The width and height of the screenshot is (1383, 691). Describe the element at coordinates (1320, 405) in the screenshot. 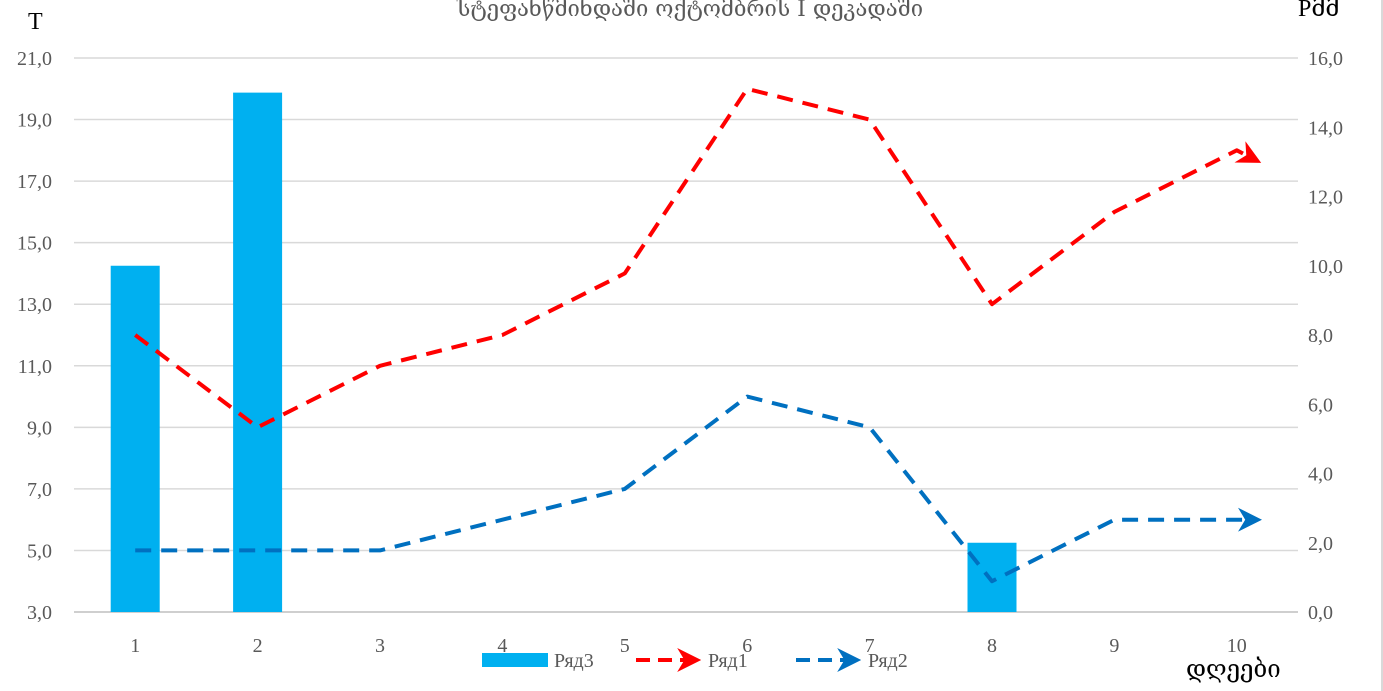

I see `y-right-tick-label: 6,0` at that location.